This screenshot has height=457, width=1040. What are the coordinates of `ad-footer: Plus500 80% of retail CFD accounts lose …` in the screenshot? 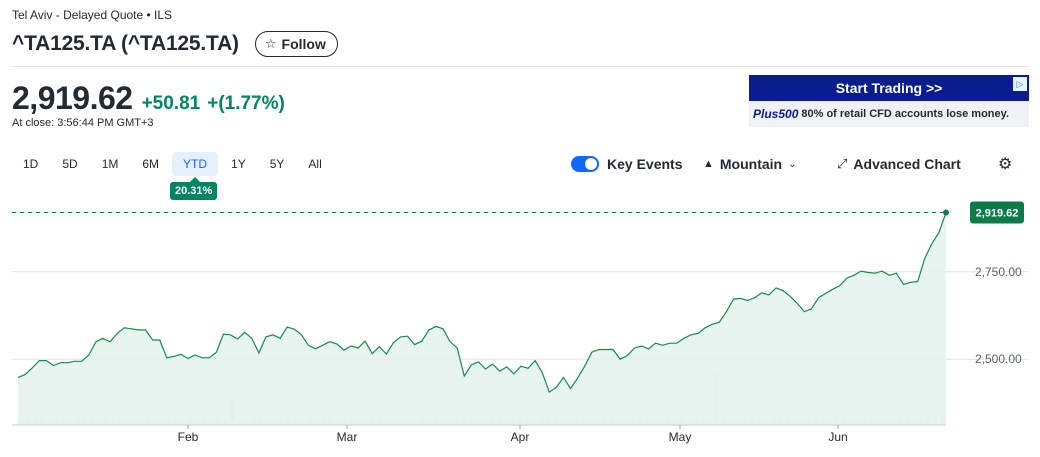 It's located at (889, 114).